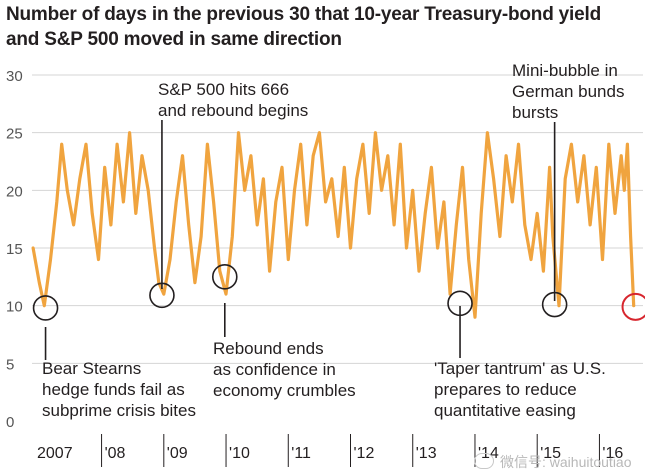  Describe the element at coordinates (550, 453) in the screenshot. I see `x-tick-label-8: '15` at that location.